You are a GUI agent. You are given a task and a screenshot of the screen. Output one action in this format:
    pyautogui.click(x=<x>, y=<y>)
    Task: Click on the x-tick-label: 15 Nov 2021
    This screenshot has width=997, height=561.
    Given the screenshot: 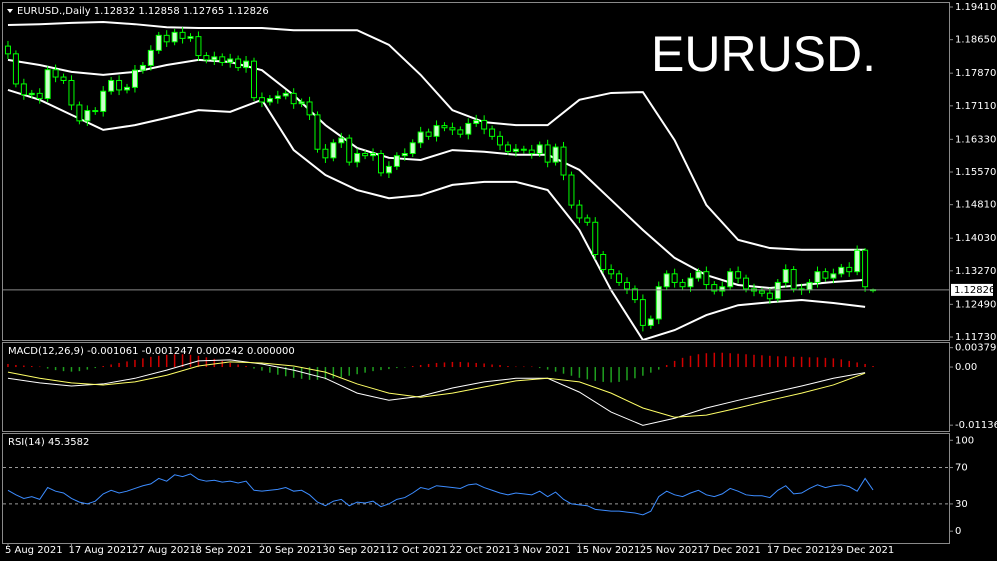 What is the action you would take?
    pyautogui.click(x=608, y=550)
    